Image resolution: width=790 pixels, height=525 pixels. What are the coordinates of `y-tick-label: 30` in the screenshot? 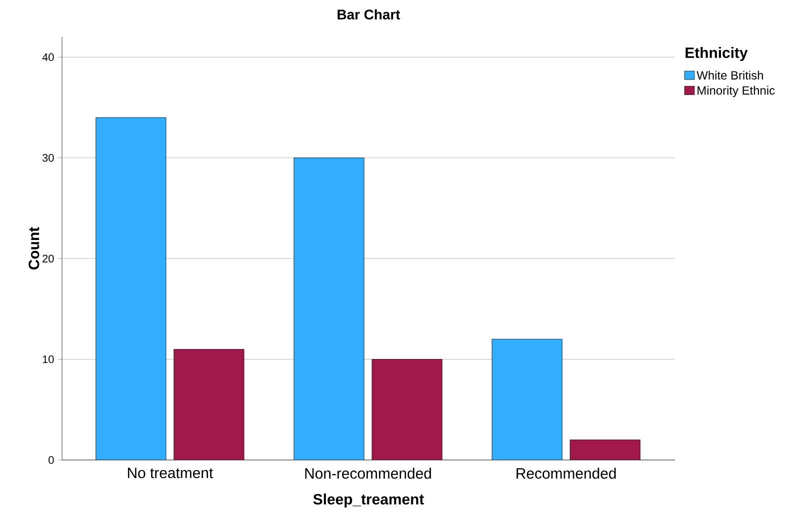 It's located at (48, 158).